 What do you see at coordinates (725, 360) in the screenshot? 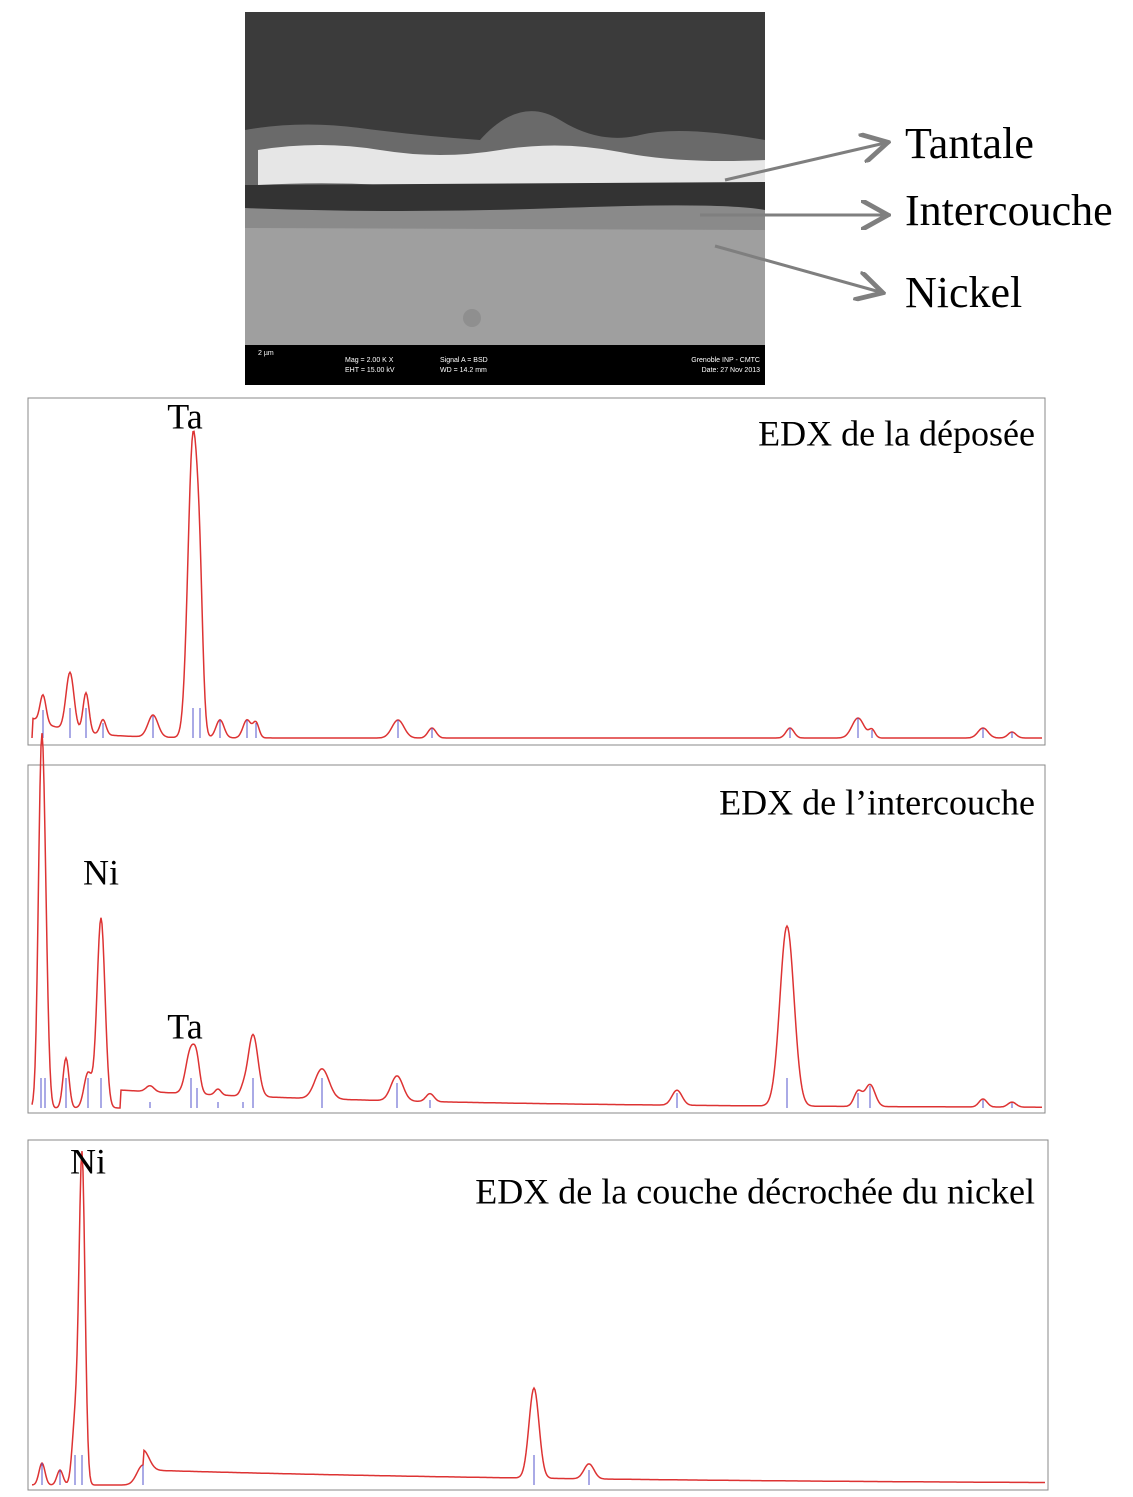
I see `info-text: Grenoble INP - CMTC` at bounding box center [725, 360].